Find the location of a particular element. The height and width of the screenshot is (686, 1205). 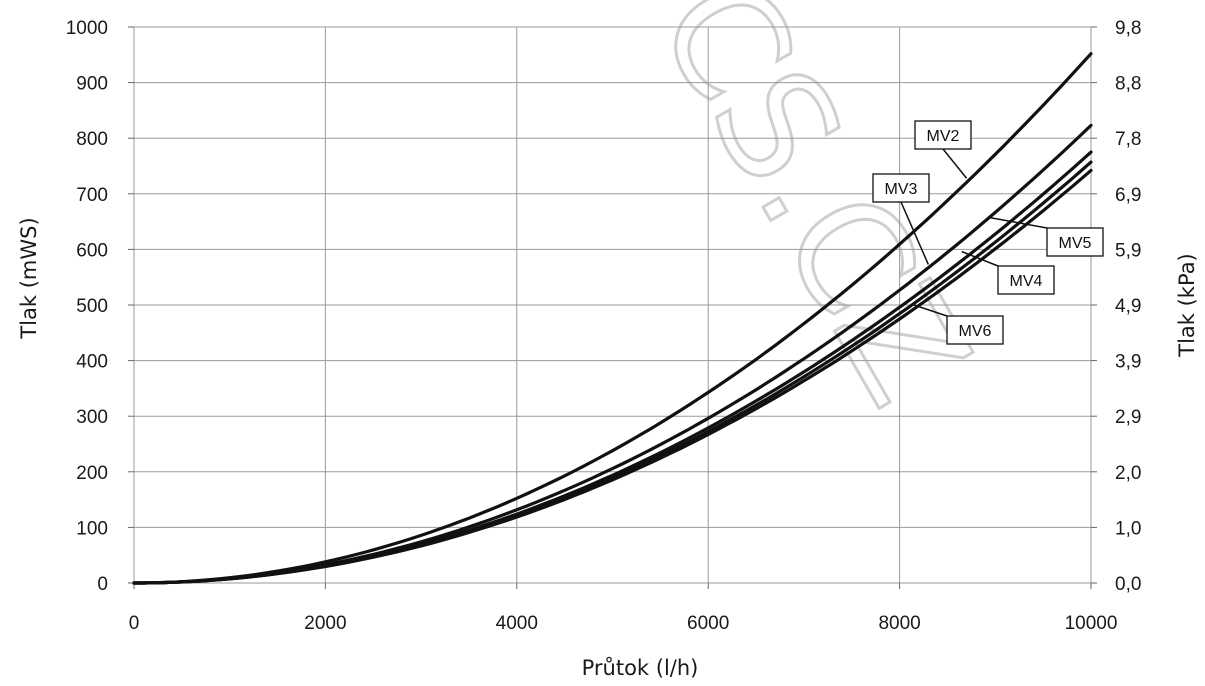

label-box-mv5 is located at coordinates (1075, 242).